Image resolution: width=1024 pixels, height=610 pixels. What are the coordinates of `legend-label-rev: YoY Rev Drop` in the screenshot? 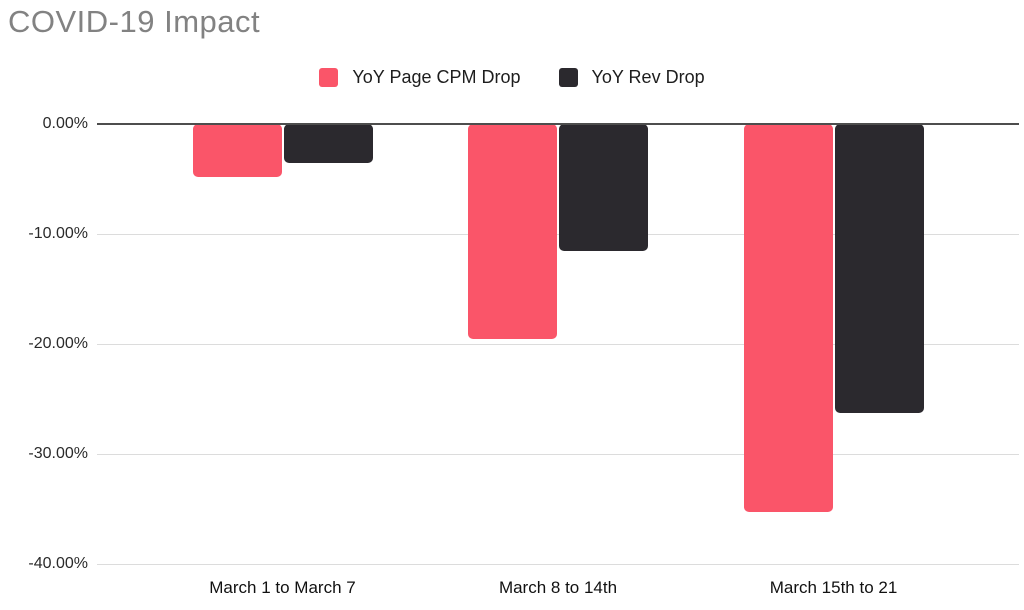 It's located at (648, 76).